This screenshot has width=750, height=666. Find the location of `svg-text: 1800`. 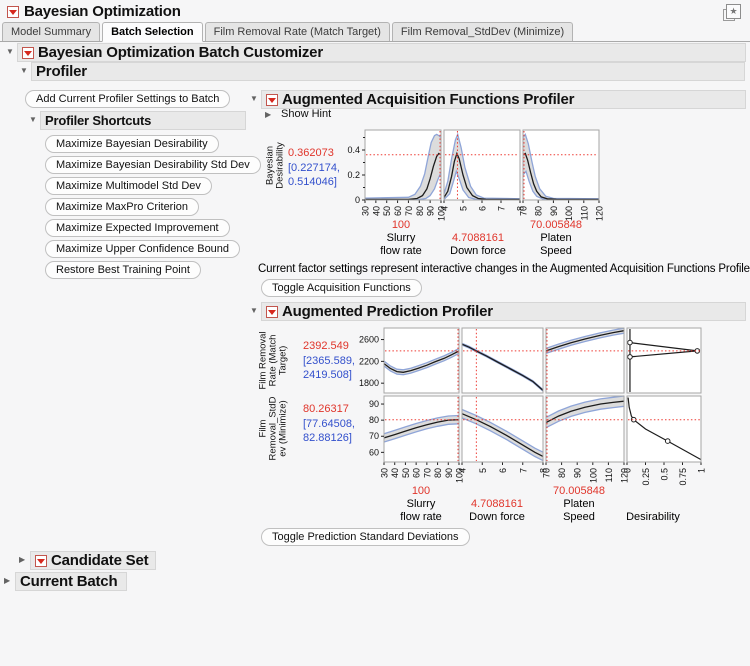

svg-text: 1800 is located at coordinates (369, 383).